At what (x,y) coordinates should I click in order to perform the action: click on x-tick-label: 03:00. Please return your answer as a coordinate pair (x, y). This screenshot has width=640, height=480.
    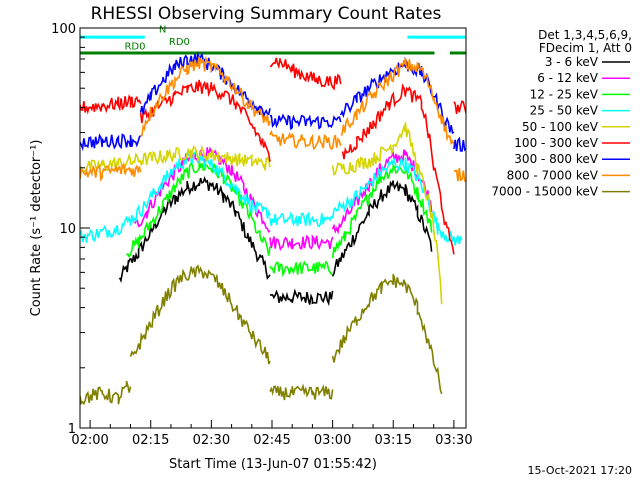
    Looking at the image, I should click on (332, 440).